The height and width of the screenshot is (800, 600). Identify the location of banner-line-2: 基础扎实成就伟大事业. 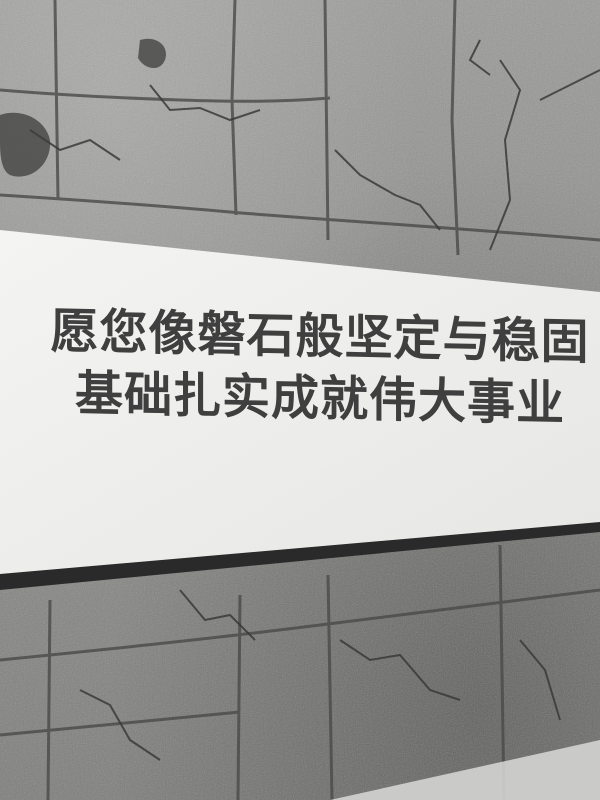
(319, 398).